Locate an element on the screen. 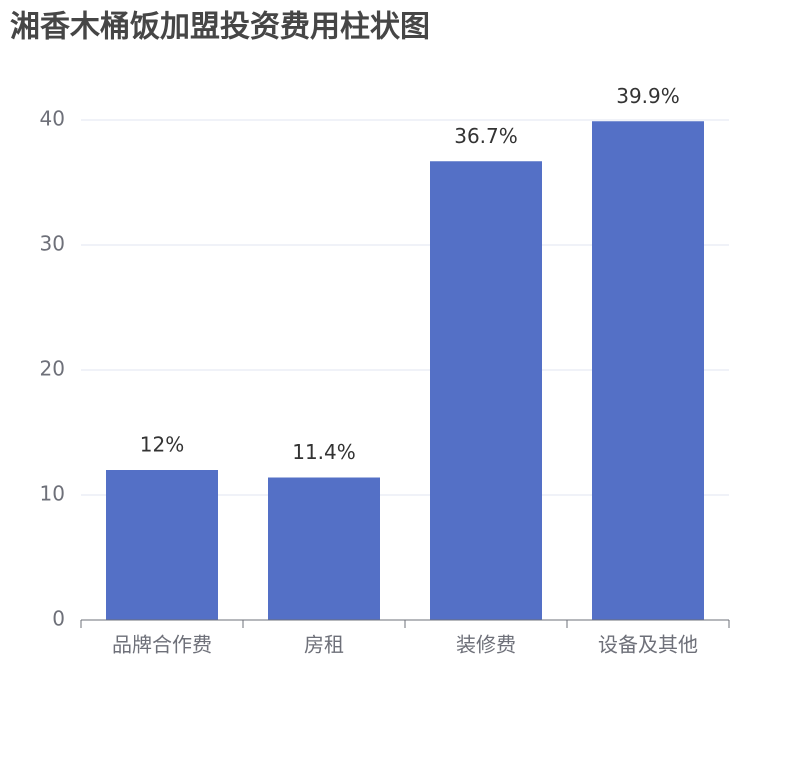 This screenshot has width=810, height=760. value-label: 11.4% is located at coordinates (324, 452).